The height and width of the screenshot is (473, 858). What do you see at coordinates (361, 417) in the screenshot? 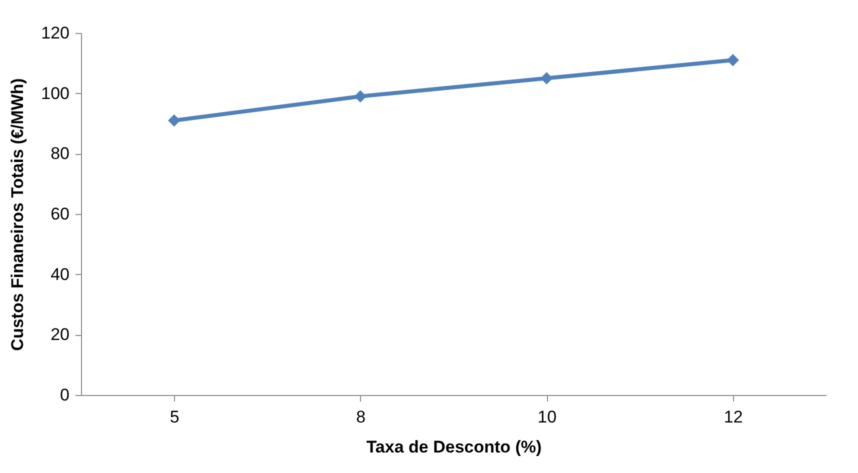
I see `x-tick-label: 8` at bounding box center [361, 417].